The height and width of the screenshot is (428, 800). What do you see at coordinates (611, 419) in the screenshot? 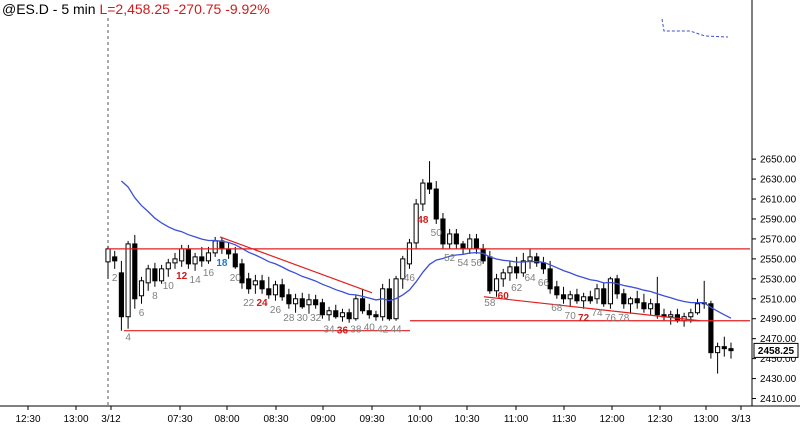
I see `time-tick-label: 12:00` at bounding box center [611, 419].